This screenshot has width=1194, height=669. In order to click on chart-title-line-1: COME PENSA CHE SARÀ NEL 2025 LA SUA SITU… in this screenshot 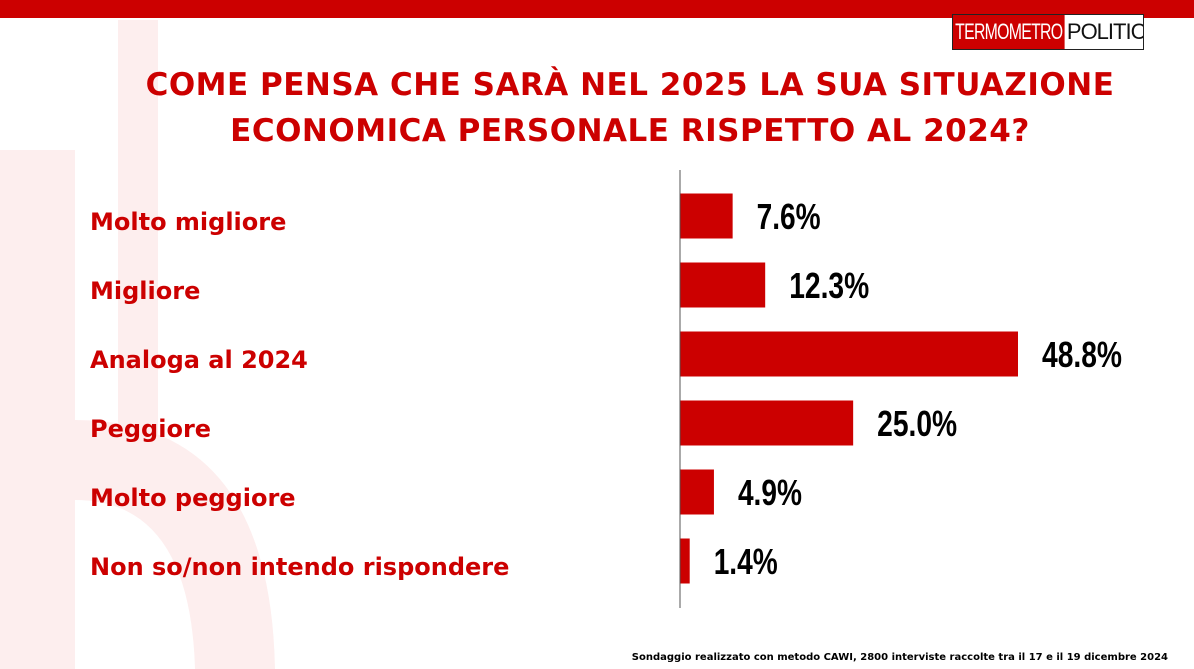, I will do `click(630, 85)`.